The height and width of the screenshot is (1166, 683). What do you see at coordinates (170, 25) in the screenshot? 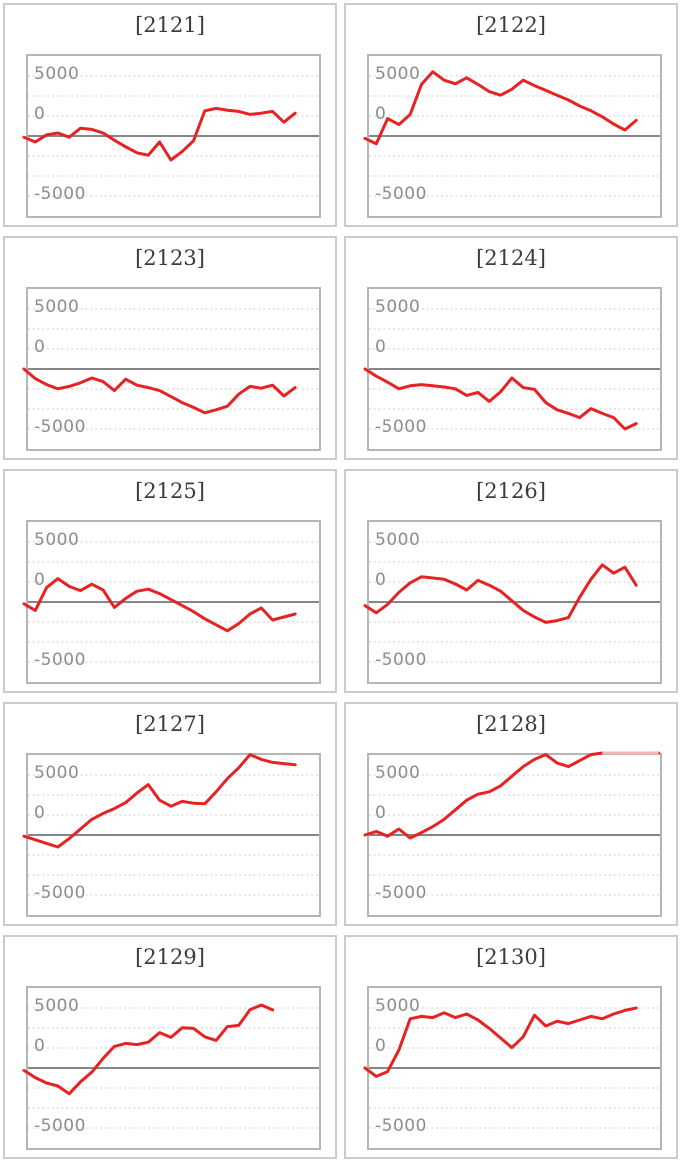
I see `chart-title: [2121]` at bounding box center [170, 25].